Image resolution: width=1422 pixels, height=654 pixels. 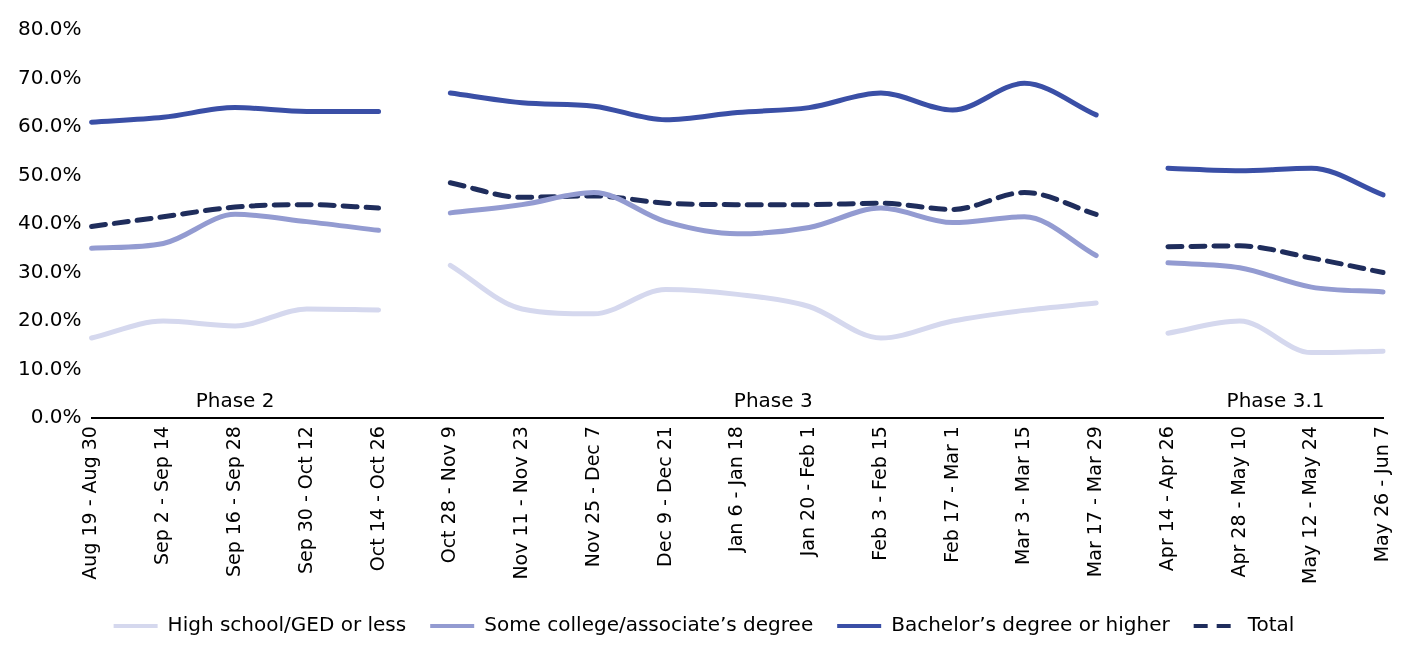 What do you see at coordinates (1275, 400) in the screenshot?
I see `annotation: Phase 3.1` at bounding box center [1275, 400].